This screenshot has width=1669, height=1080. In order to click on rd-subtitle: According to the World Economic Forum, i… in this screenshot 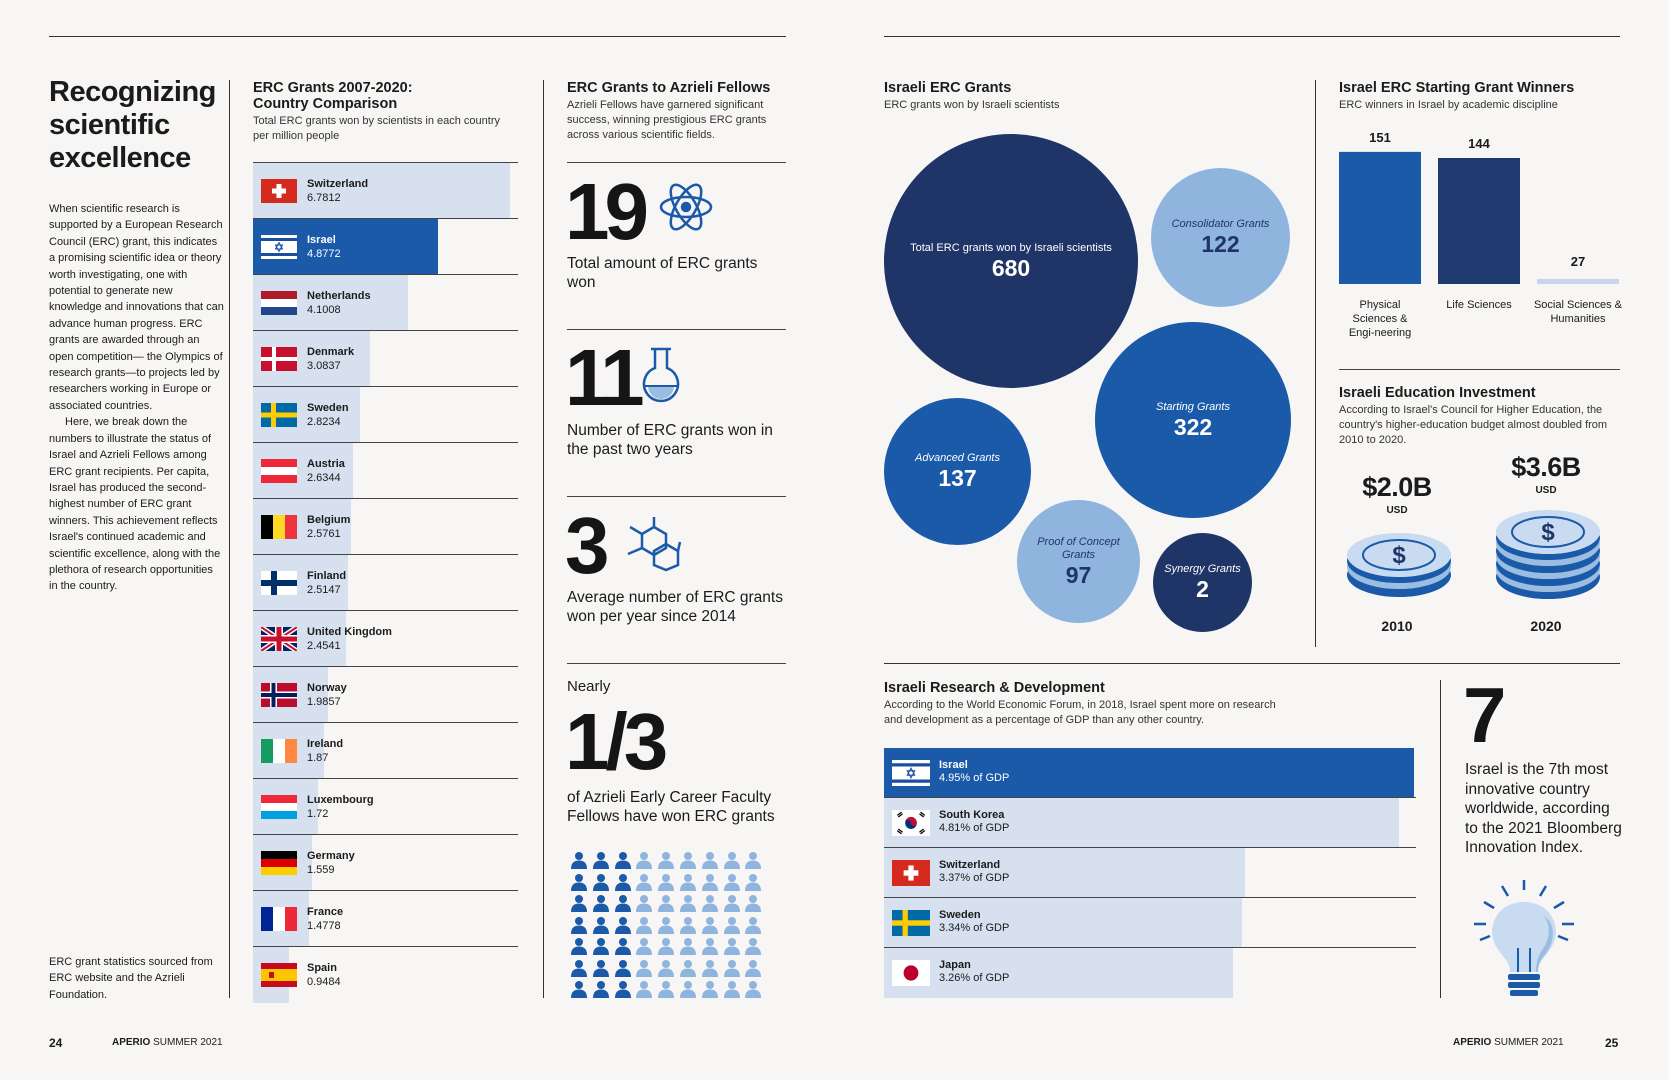, I will do `click(1080, 712)`.